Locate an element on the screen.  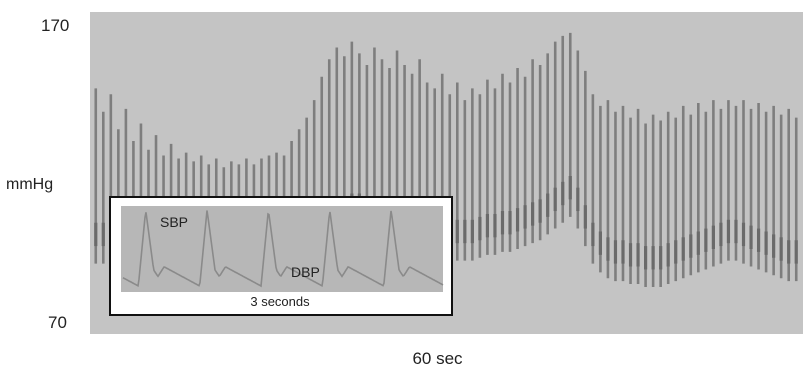
y-axis-label: mmHg is located at coordinates (30, 184).